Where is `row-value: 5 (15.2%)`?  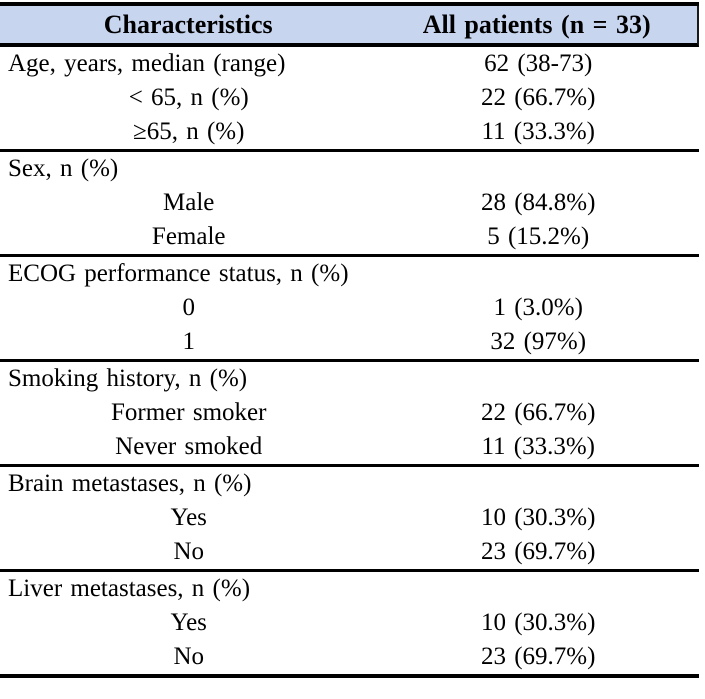 row-value: 5 (15.2%) is located at coordinates (538, 236).